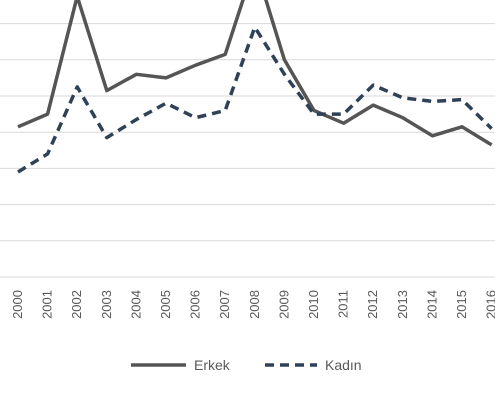 This screenshot has height=405, width=495. Describe the element at coordinates (246, 365) in the screenshot. I see `legend: Erkek Kadın` at that location.